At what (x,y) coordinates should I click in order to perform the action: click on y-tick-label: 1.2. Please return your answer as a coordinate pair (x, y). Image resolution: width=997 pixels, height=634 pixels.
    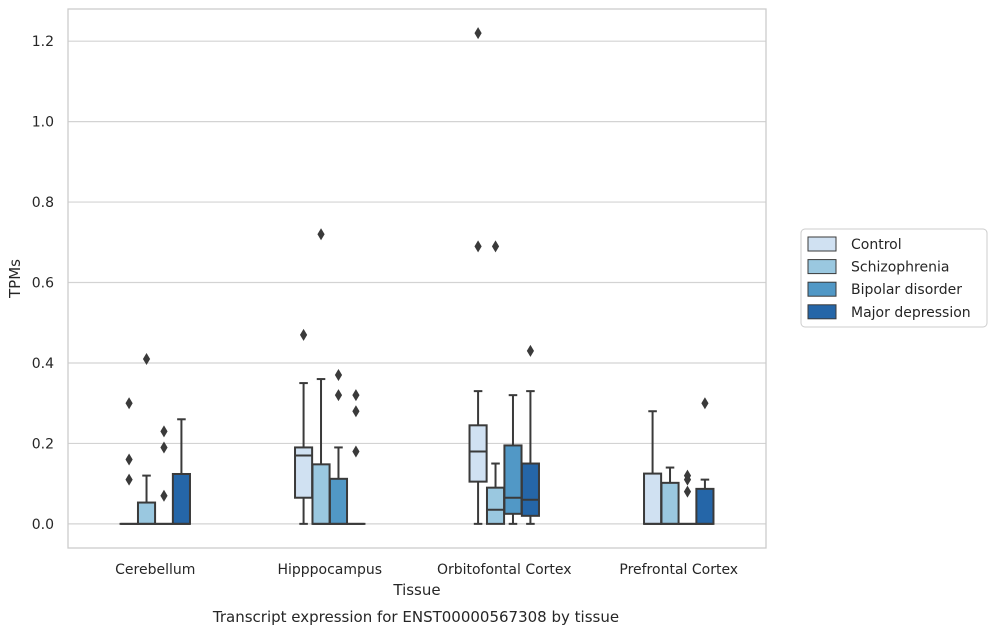
    Looking at the image, I should click on (43, 42).